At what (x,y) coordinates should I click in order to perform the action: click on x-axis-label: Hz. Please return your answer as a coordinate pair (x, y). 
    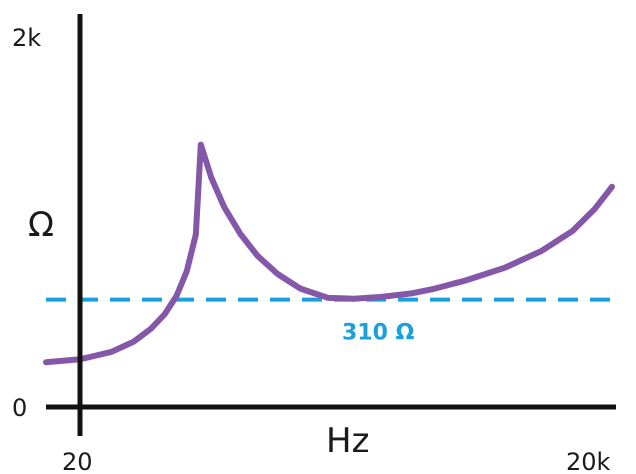
    Looking at the image, I should click on (347, 441).